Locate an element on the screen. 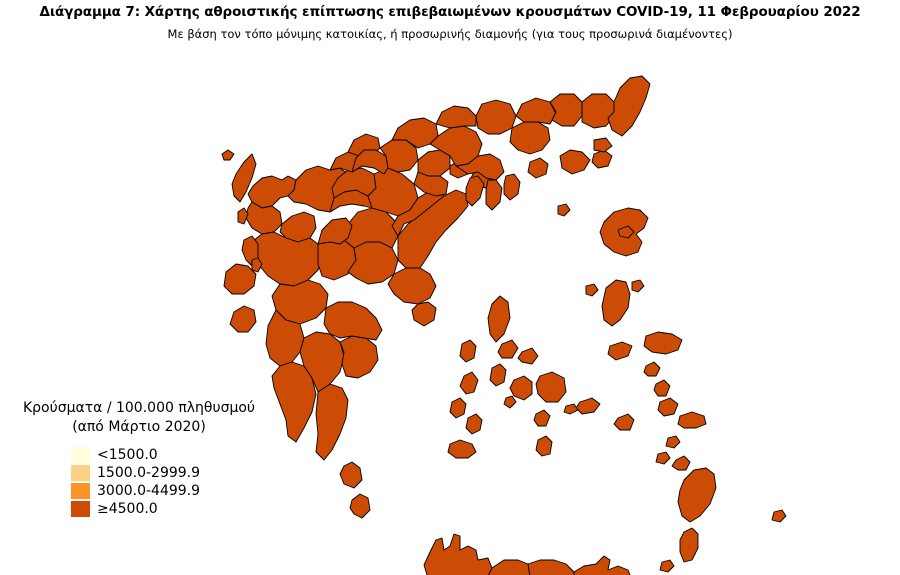  legend-title-line2: (από Μάρτιο 2020) is located at coordinates (139, 426).